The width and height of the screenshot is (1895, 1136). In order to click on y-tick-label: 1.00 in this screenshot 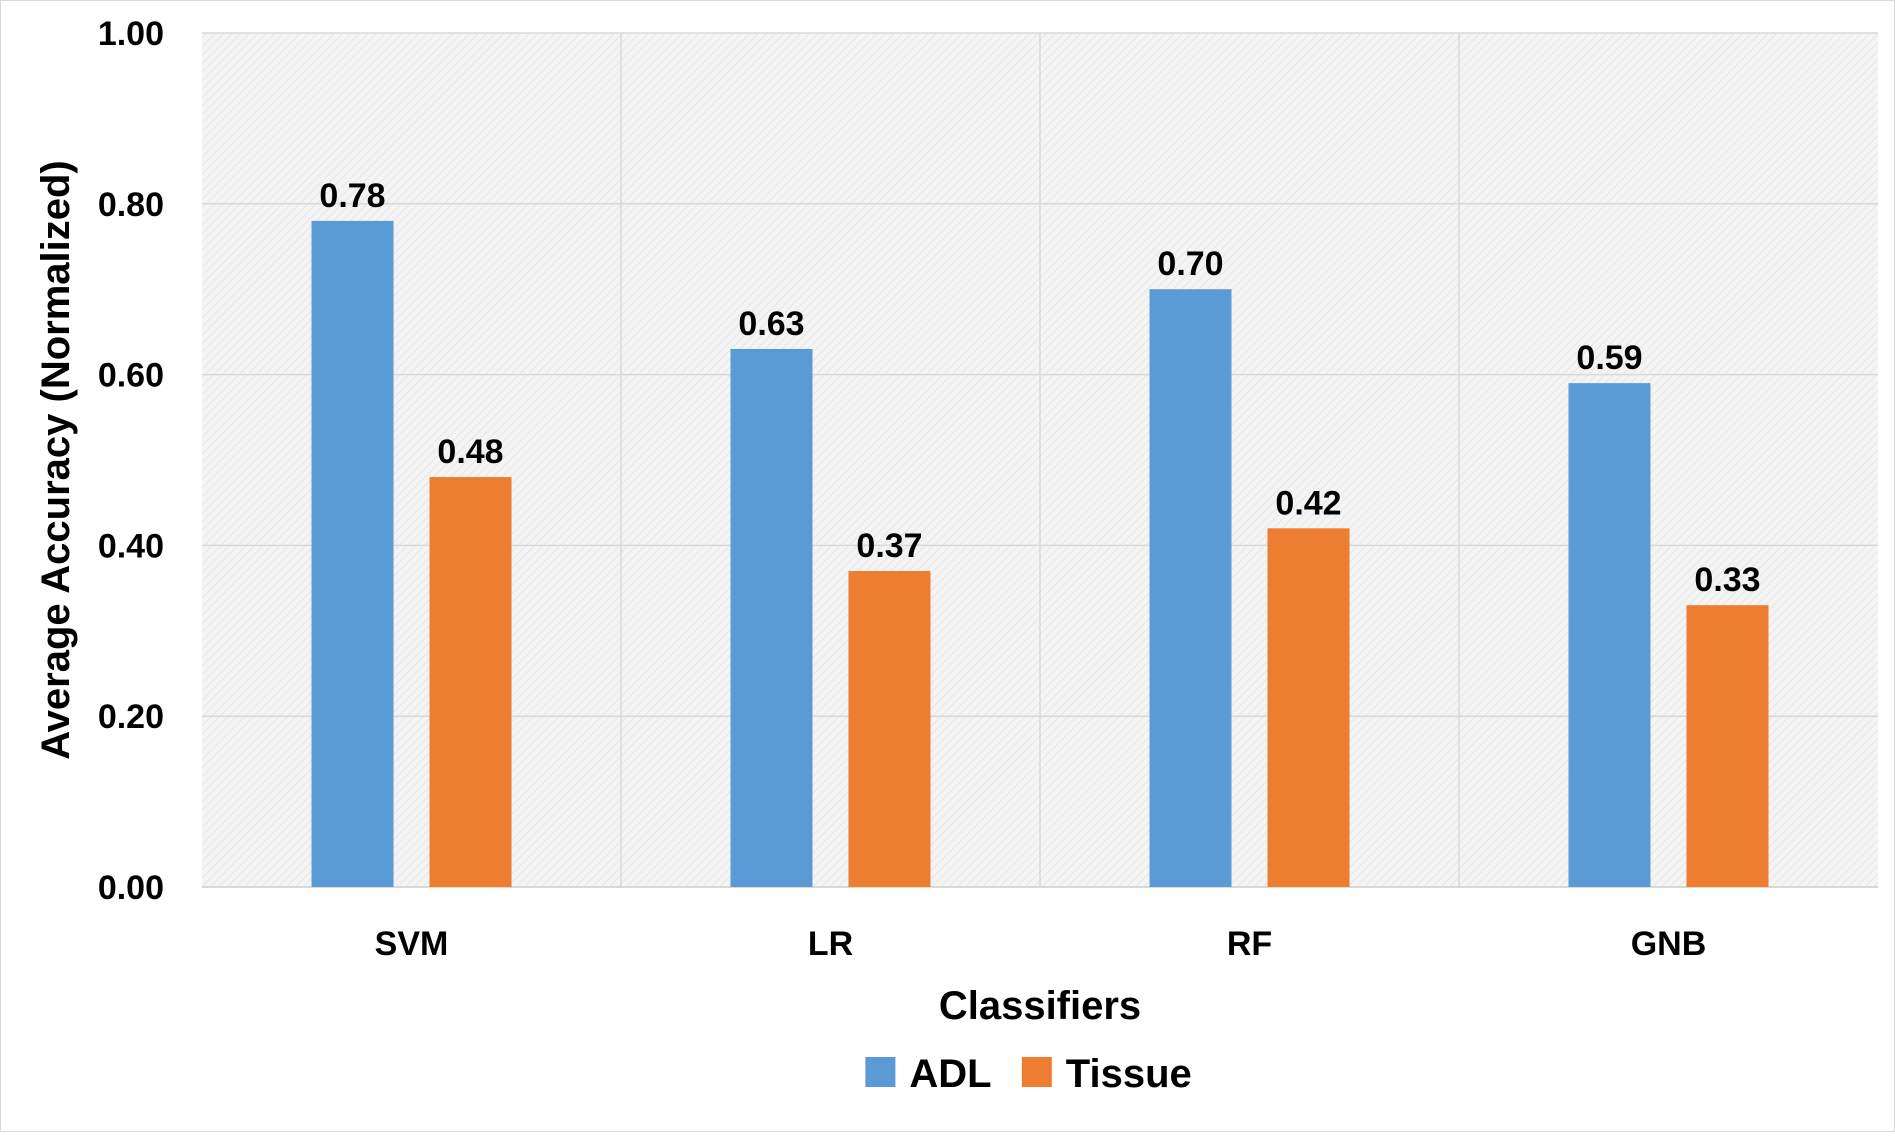, I will do `click(131, 34)`.